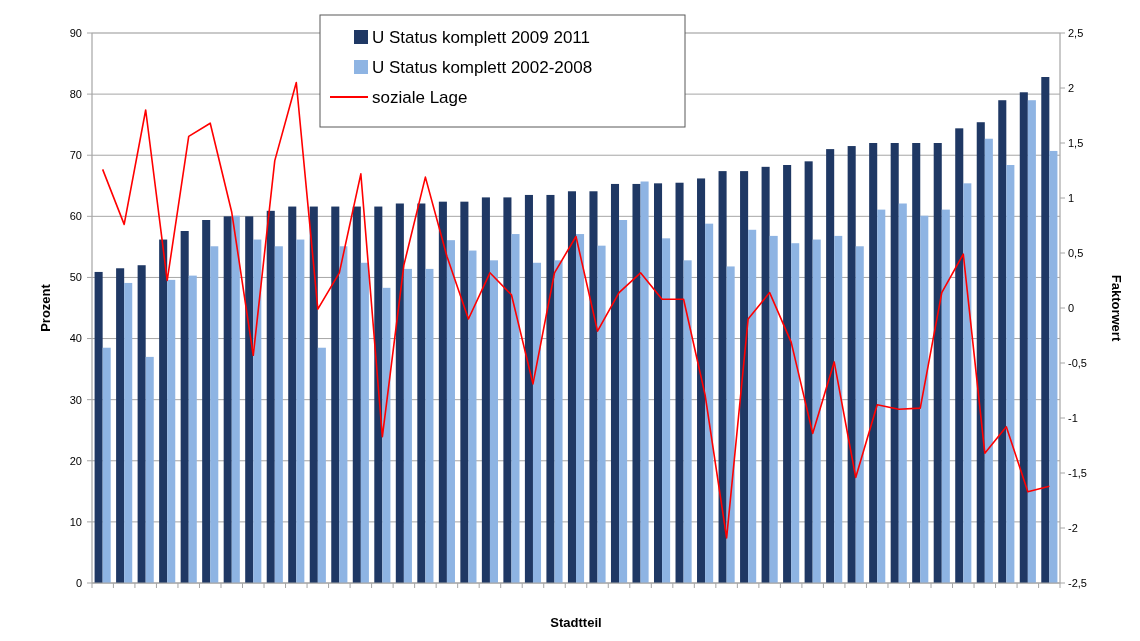  I want to click on y-tick-label: 80, so click(75, 93).